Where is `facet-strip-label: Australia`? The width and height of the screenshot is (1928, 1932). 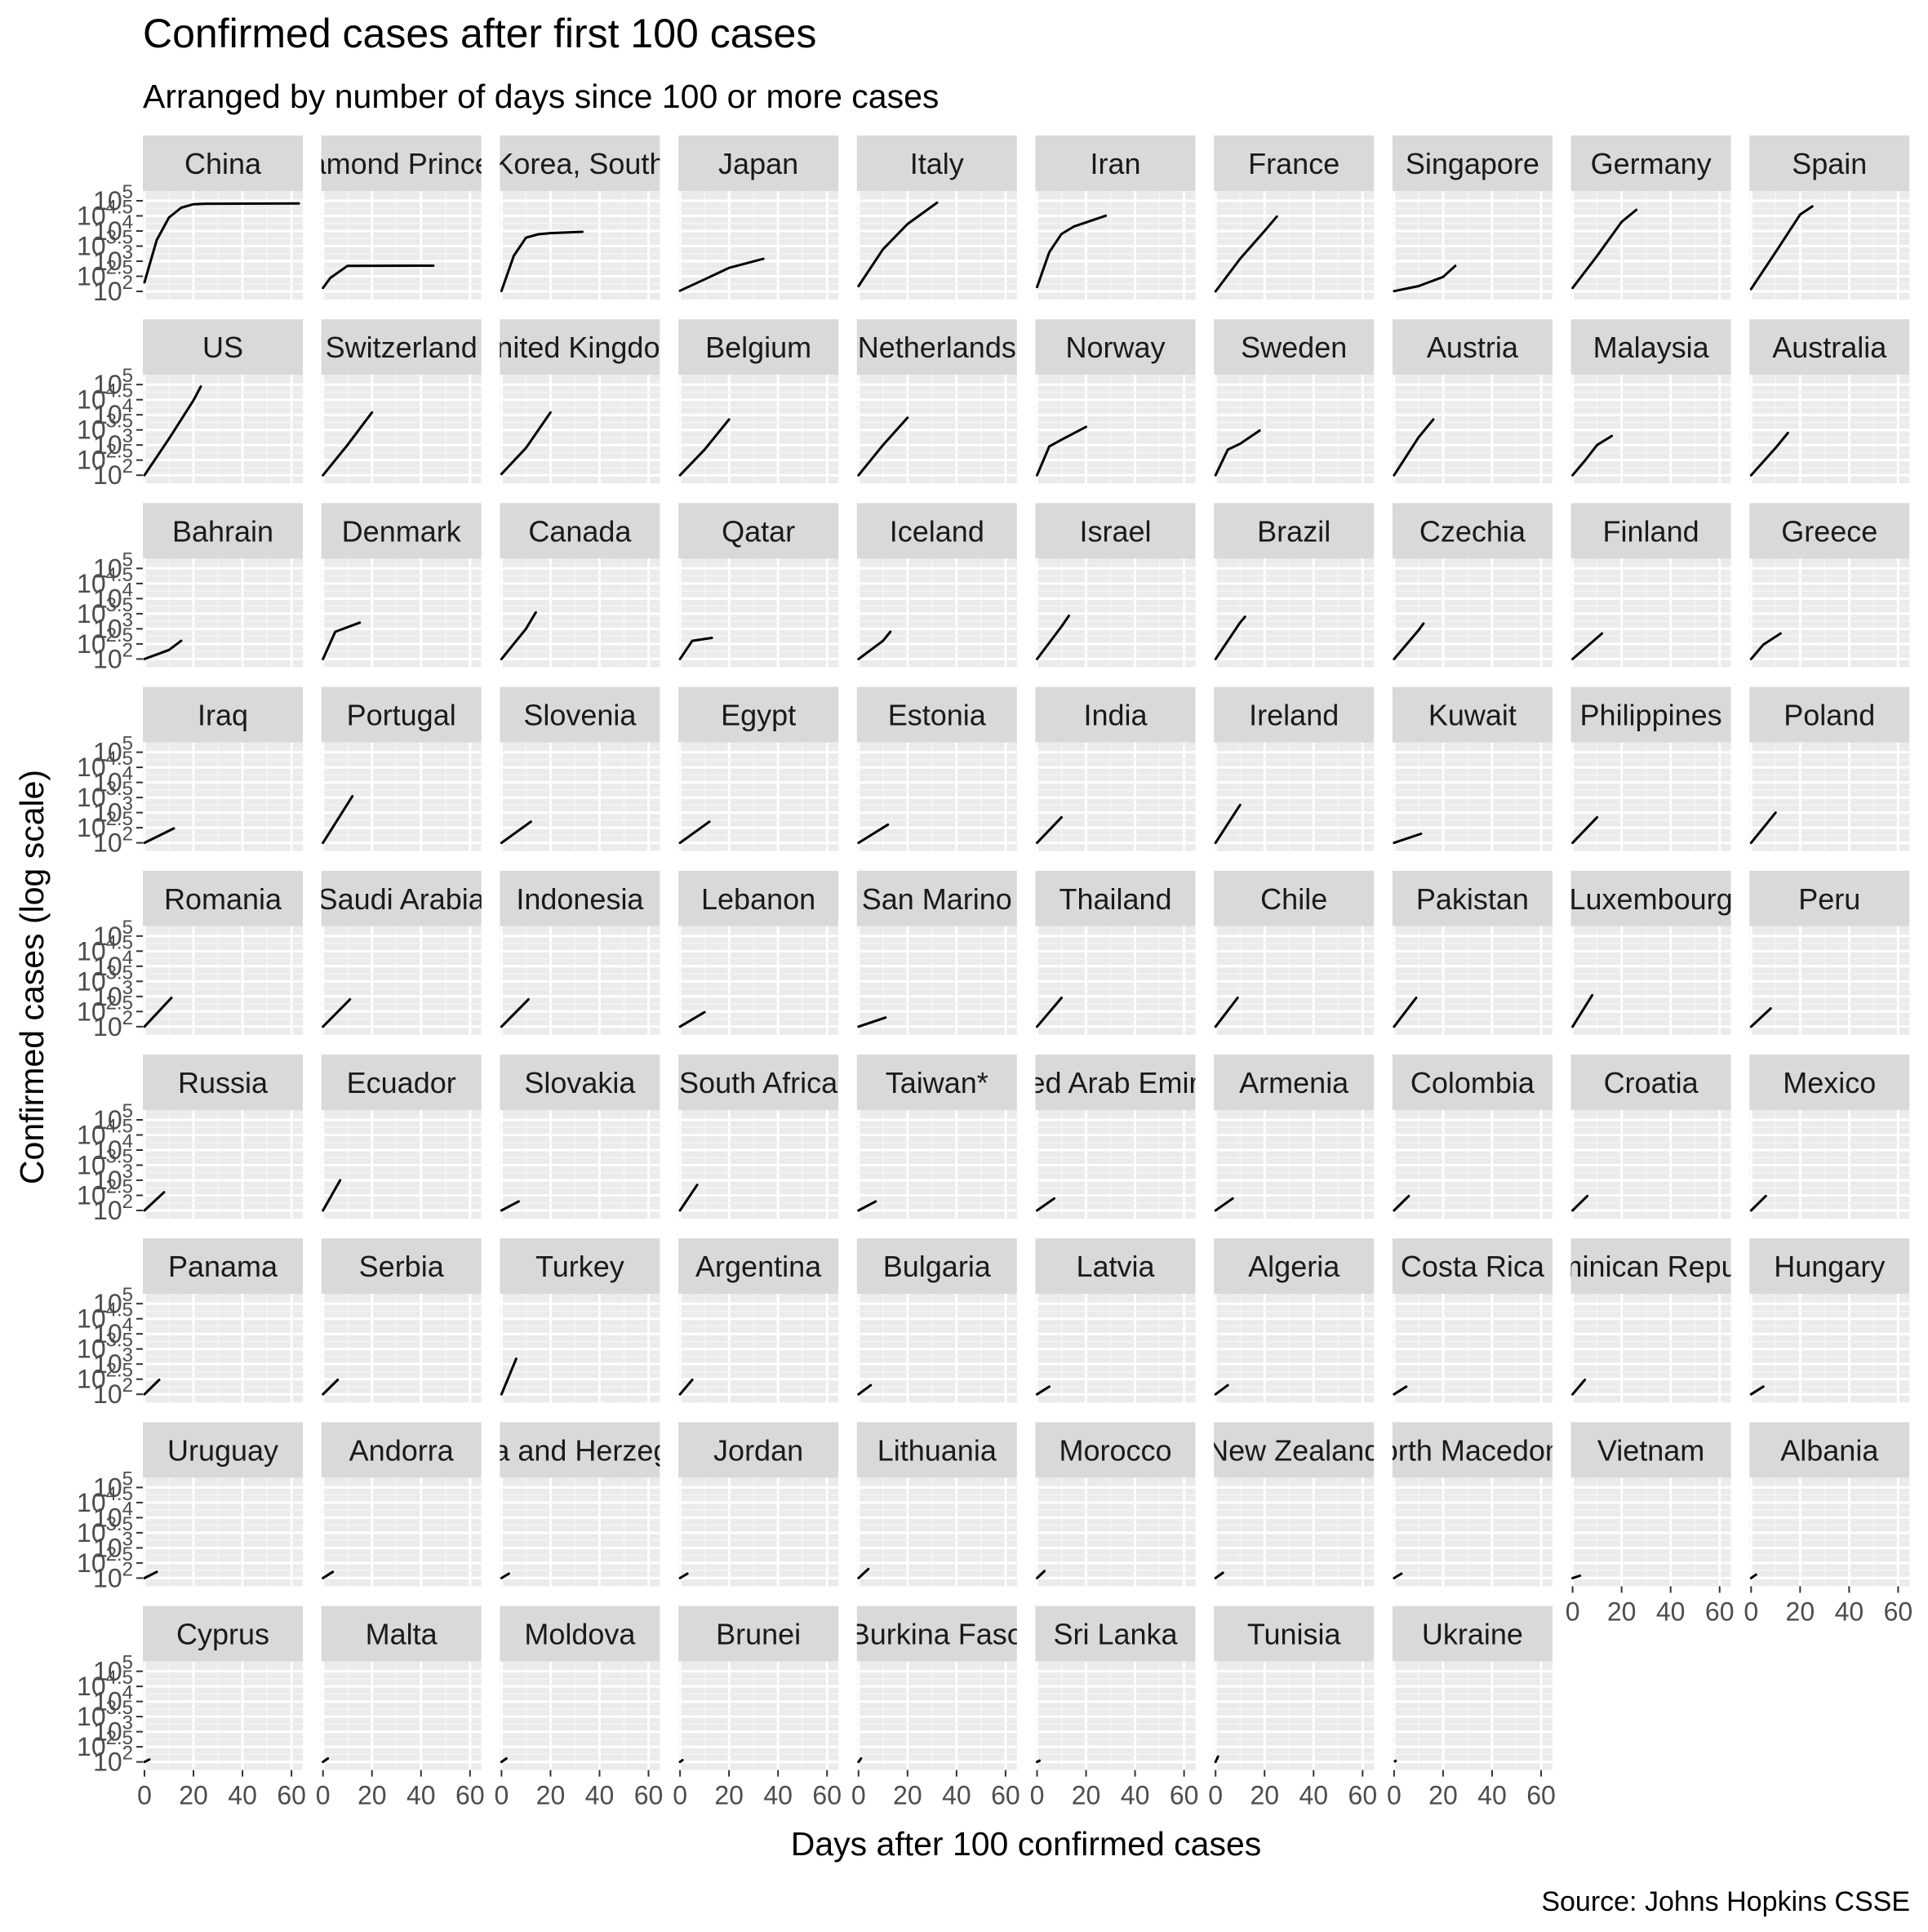
facet-strip-label: Australia is located at coordinates (1830, 347).